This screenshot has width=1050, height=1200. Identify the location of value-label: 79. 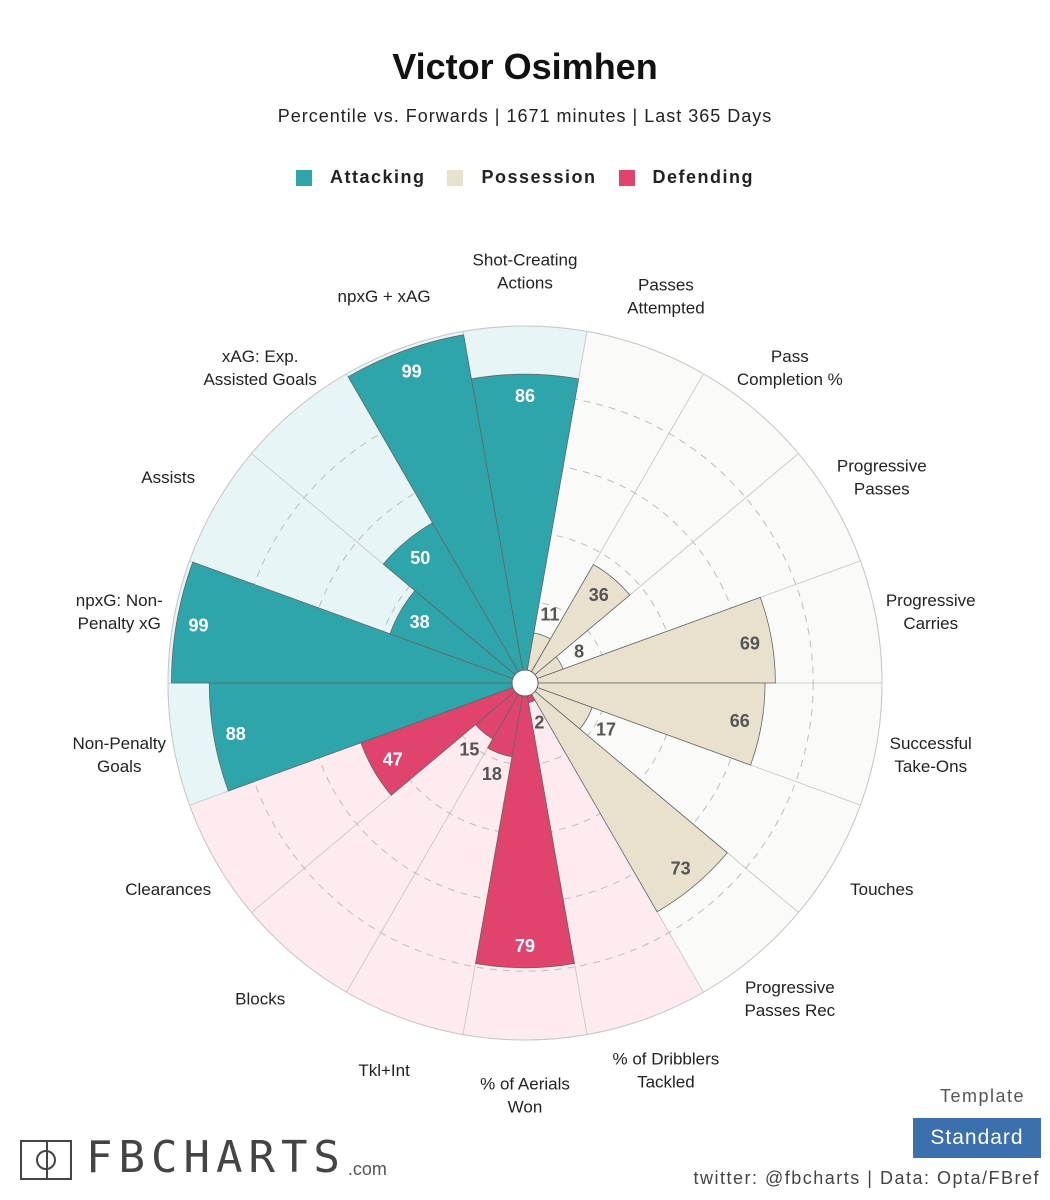
(525, 946).